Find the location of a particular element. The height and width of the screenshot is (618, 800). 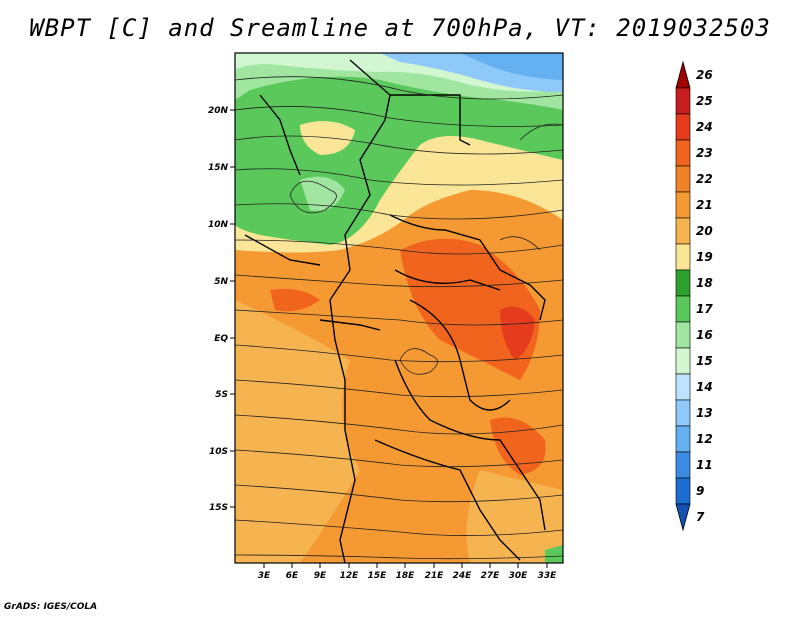

lat-label: 15N is located at coordinates (218, 168).